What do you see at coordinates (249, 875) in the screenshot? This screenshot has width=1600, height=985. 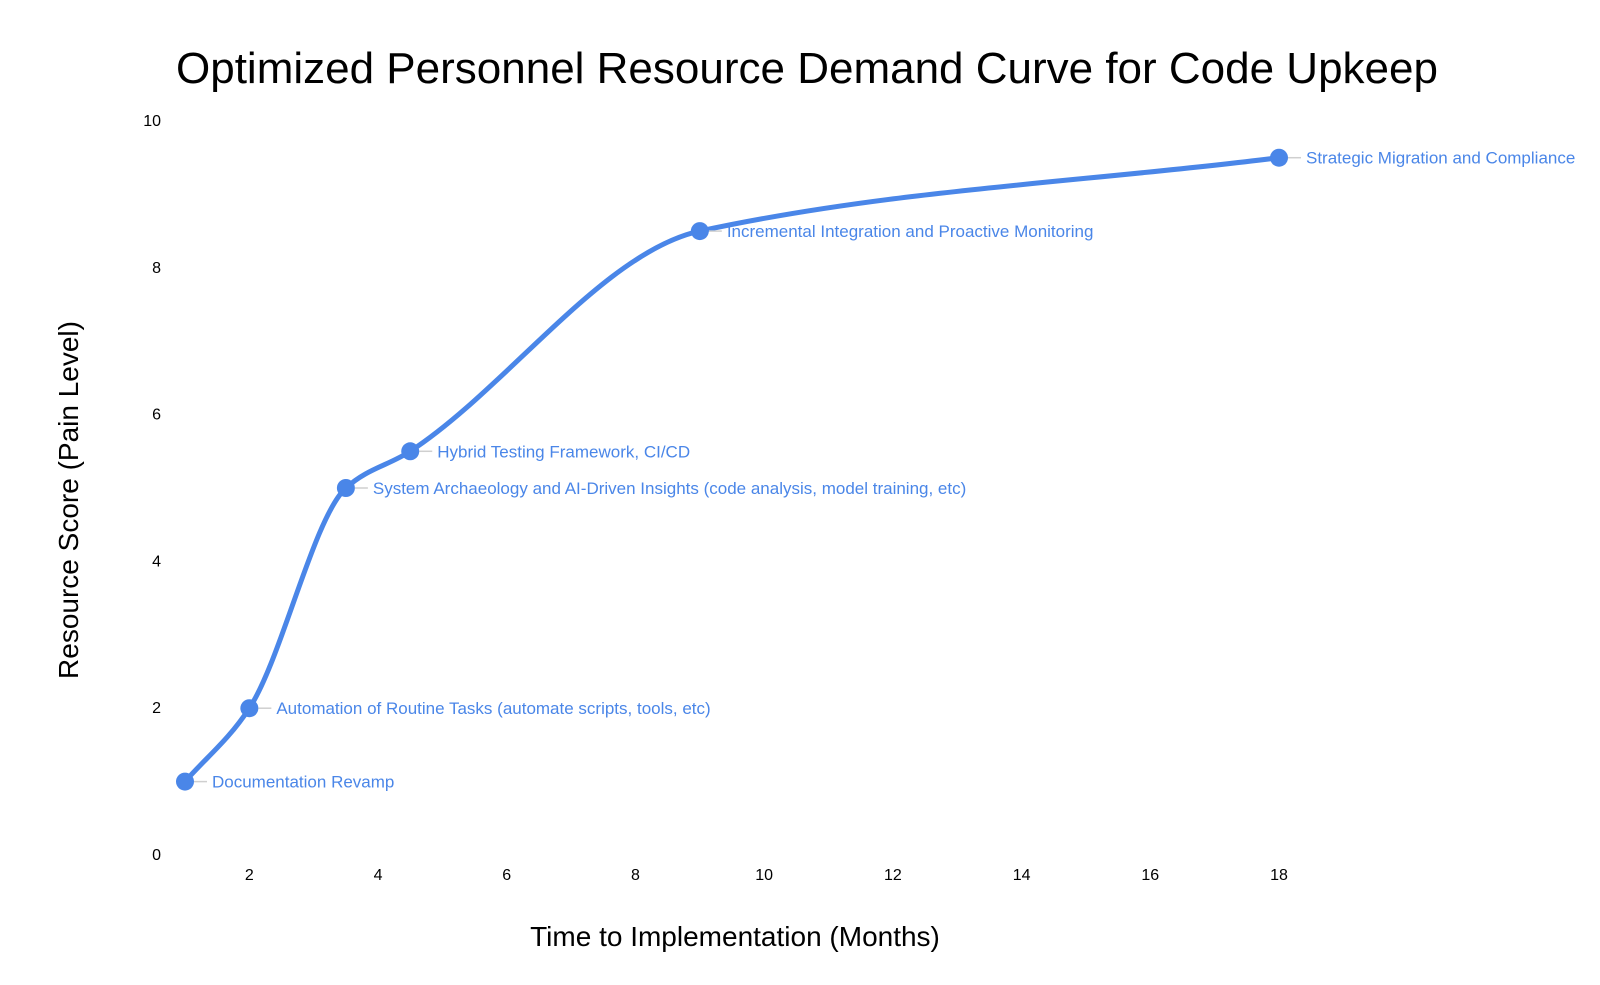 I see `x-tick-label: 2` at bounding box center [249, 875].